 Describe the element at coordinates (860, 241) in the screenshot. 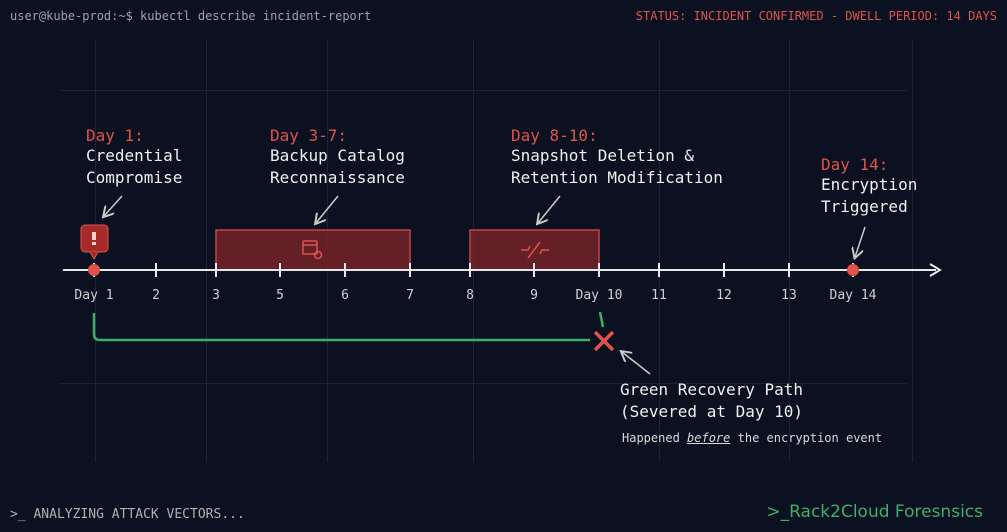

I see `arrow-encryption` at that location.